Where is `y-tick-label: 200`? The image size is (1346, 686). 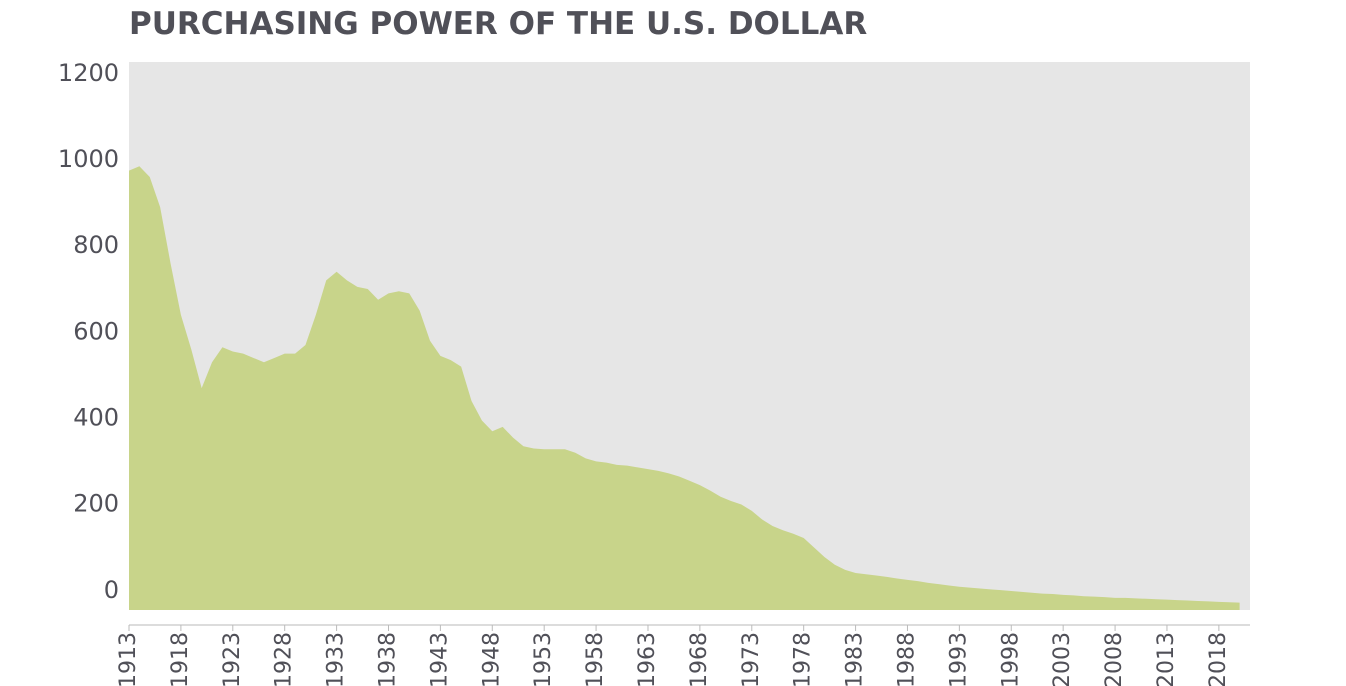
y-tick-label: 200 is located at coordinates (96, 504).